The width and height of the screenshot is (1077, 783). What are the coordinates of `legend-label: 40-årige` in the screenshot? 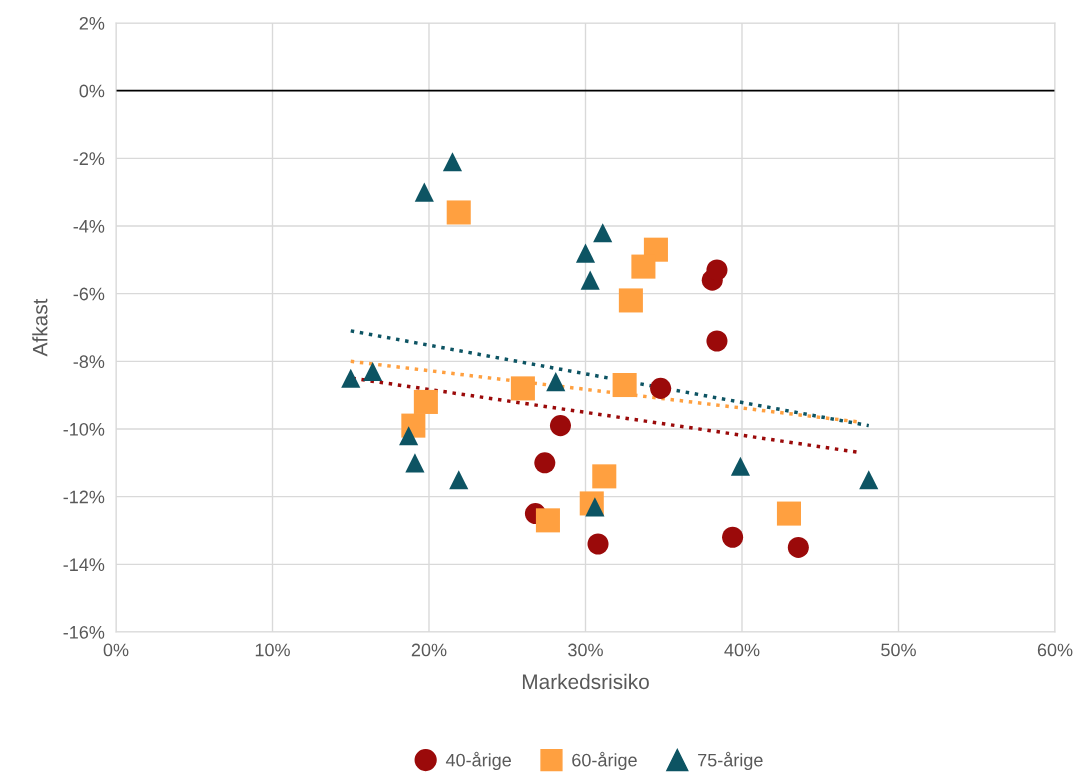 It's located at (478, 761).